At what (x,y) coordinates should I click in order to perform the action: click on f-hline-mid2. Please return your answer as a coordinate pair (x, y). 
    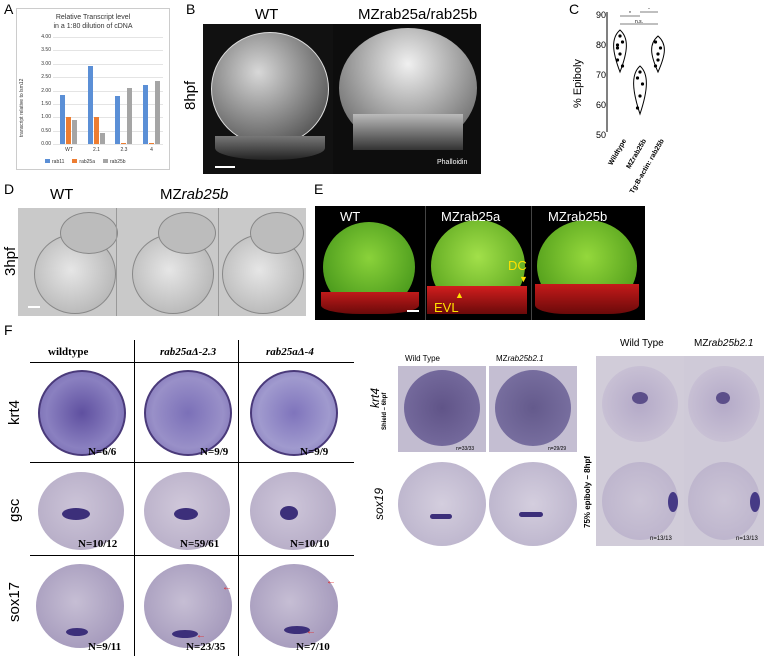
    Looking at the image, I should click on (192, 555).